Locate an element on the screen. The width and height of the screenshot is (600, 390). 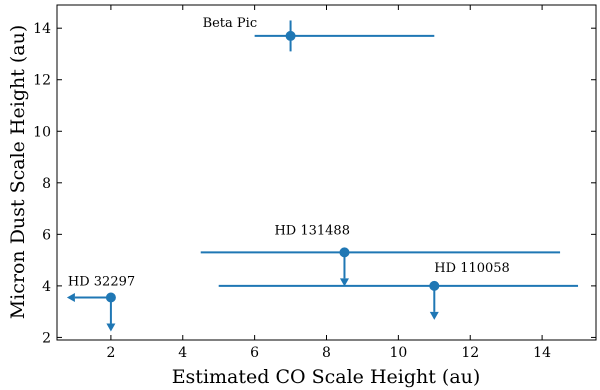
x-axis-title: Estimated CO Scale Height (au) is located at coordinates (326, 377).